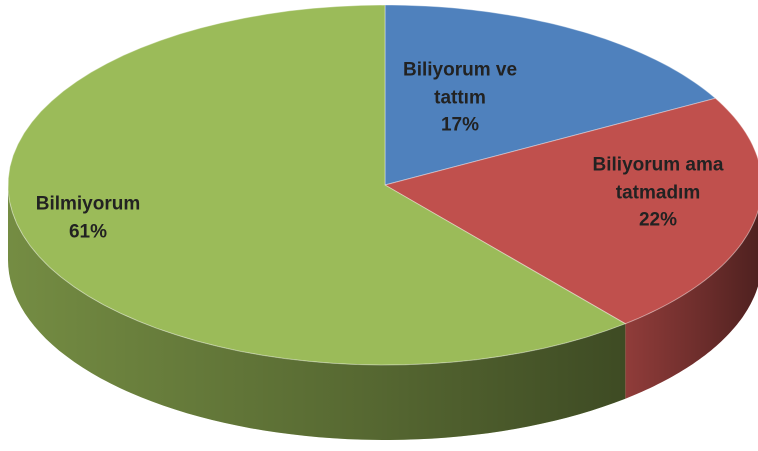  What do you see at coordinates (88, 217) in the screenshot?
I see `slice-label: Bilmiyorum 61%` at bounding box center [88, 217].